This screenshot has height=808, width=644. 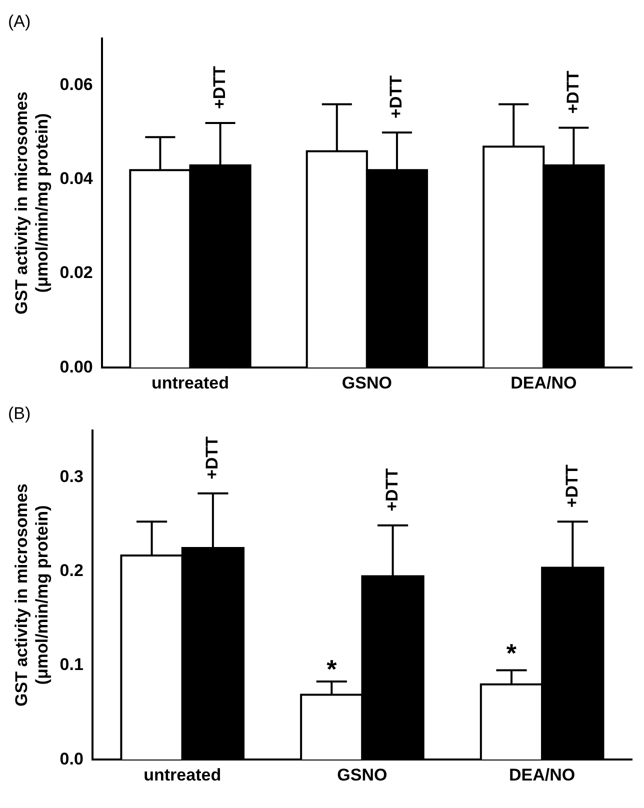 What do you see at coordinates (72, 570) in the screenshot?
I see `y-tick-label: 0.2` at bounding box center [72, 570].